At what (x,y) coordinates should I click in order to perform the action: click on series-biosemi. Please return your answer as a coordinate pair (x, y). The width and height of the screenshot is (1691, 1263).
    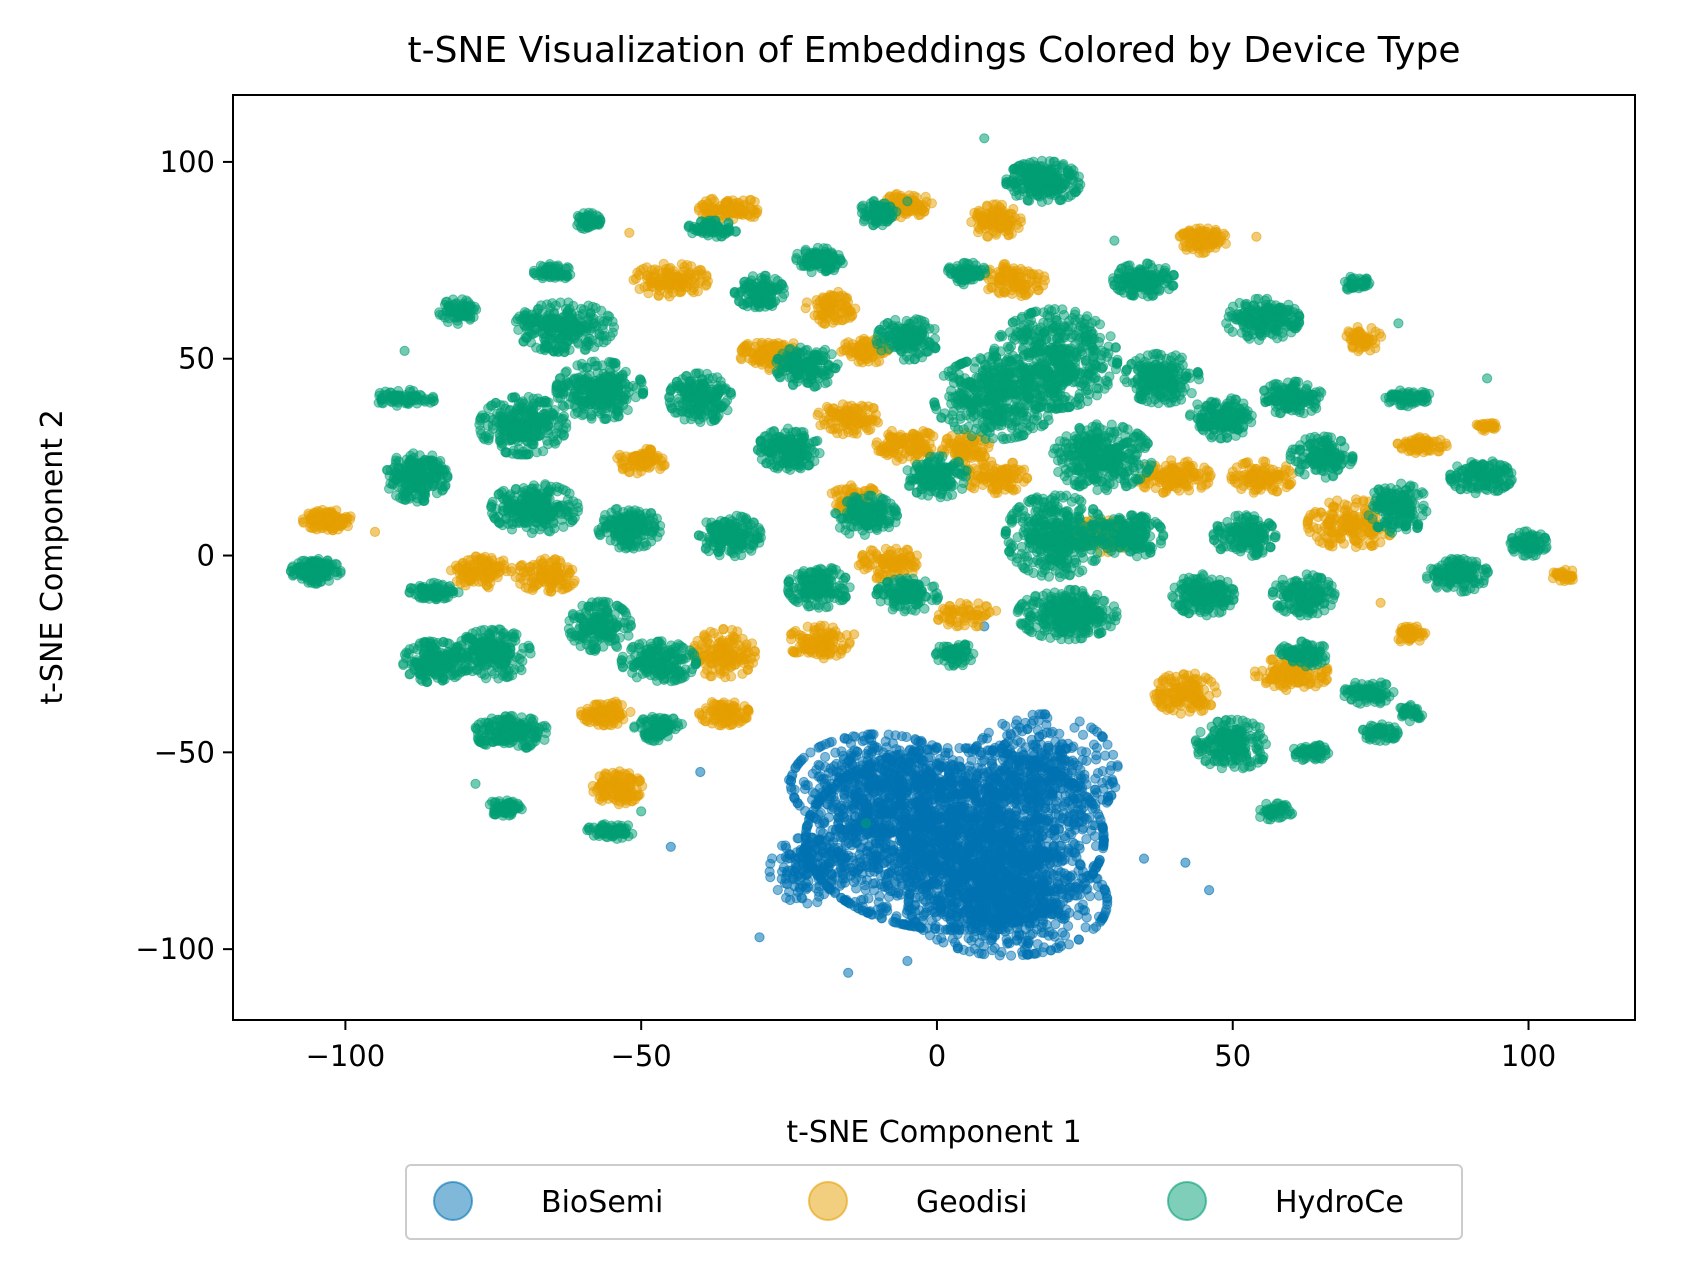
    Looking at the image, I should click on (940, 799).